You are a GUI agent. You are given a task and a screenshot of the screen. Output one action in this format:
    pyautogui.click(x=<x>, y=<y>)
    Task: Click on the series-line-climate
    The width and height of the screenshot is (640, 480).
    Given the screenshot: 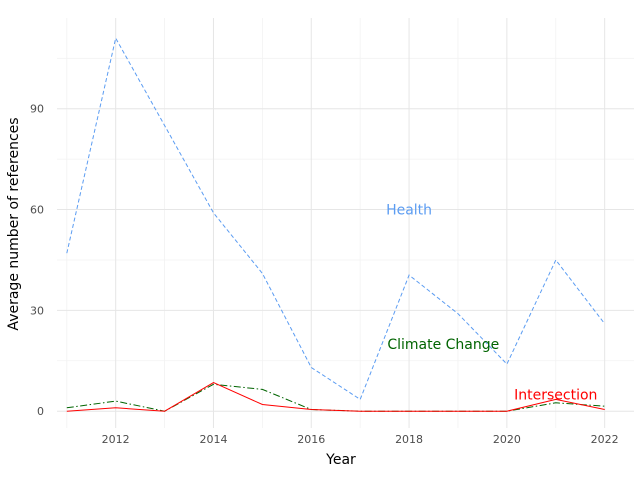 What is the action you would take?
    pyautogui.click(x=335, y=397)
    